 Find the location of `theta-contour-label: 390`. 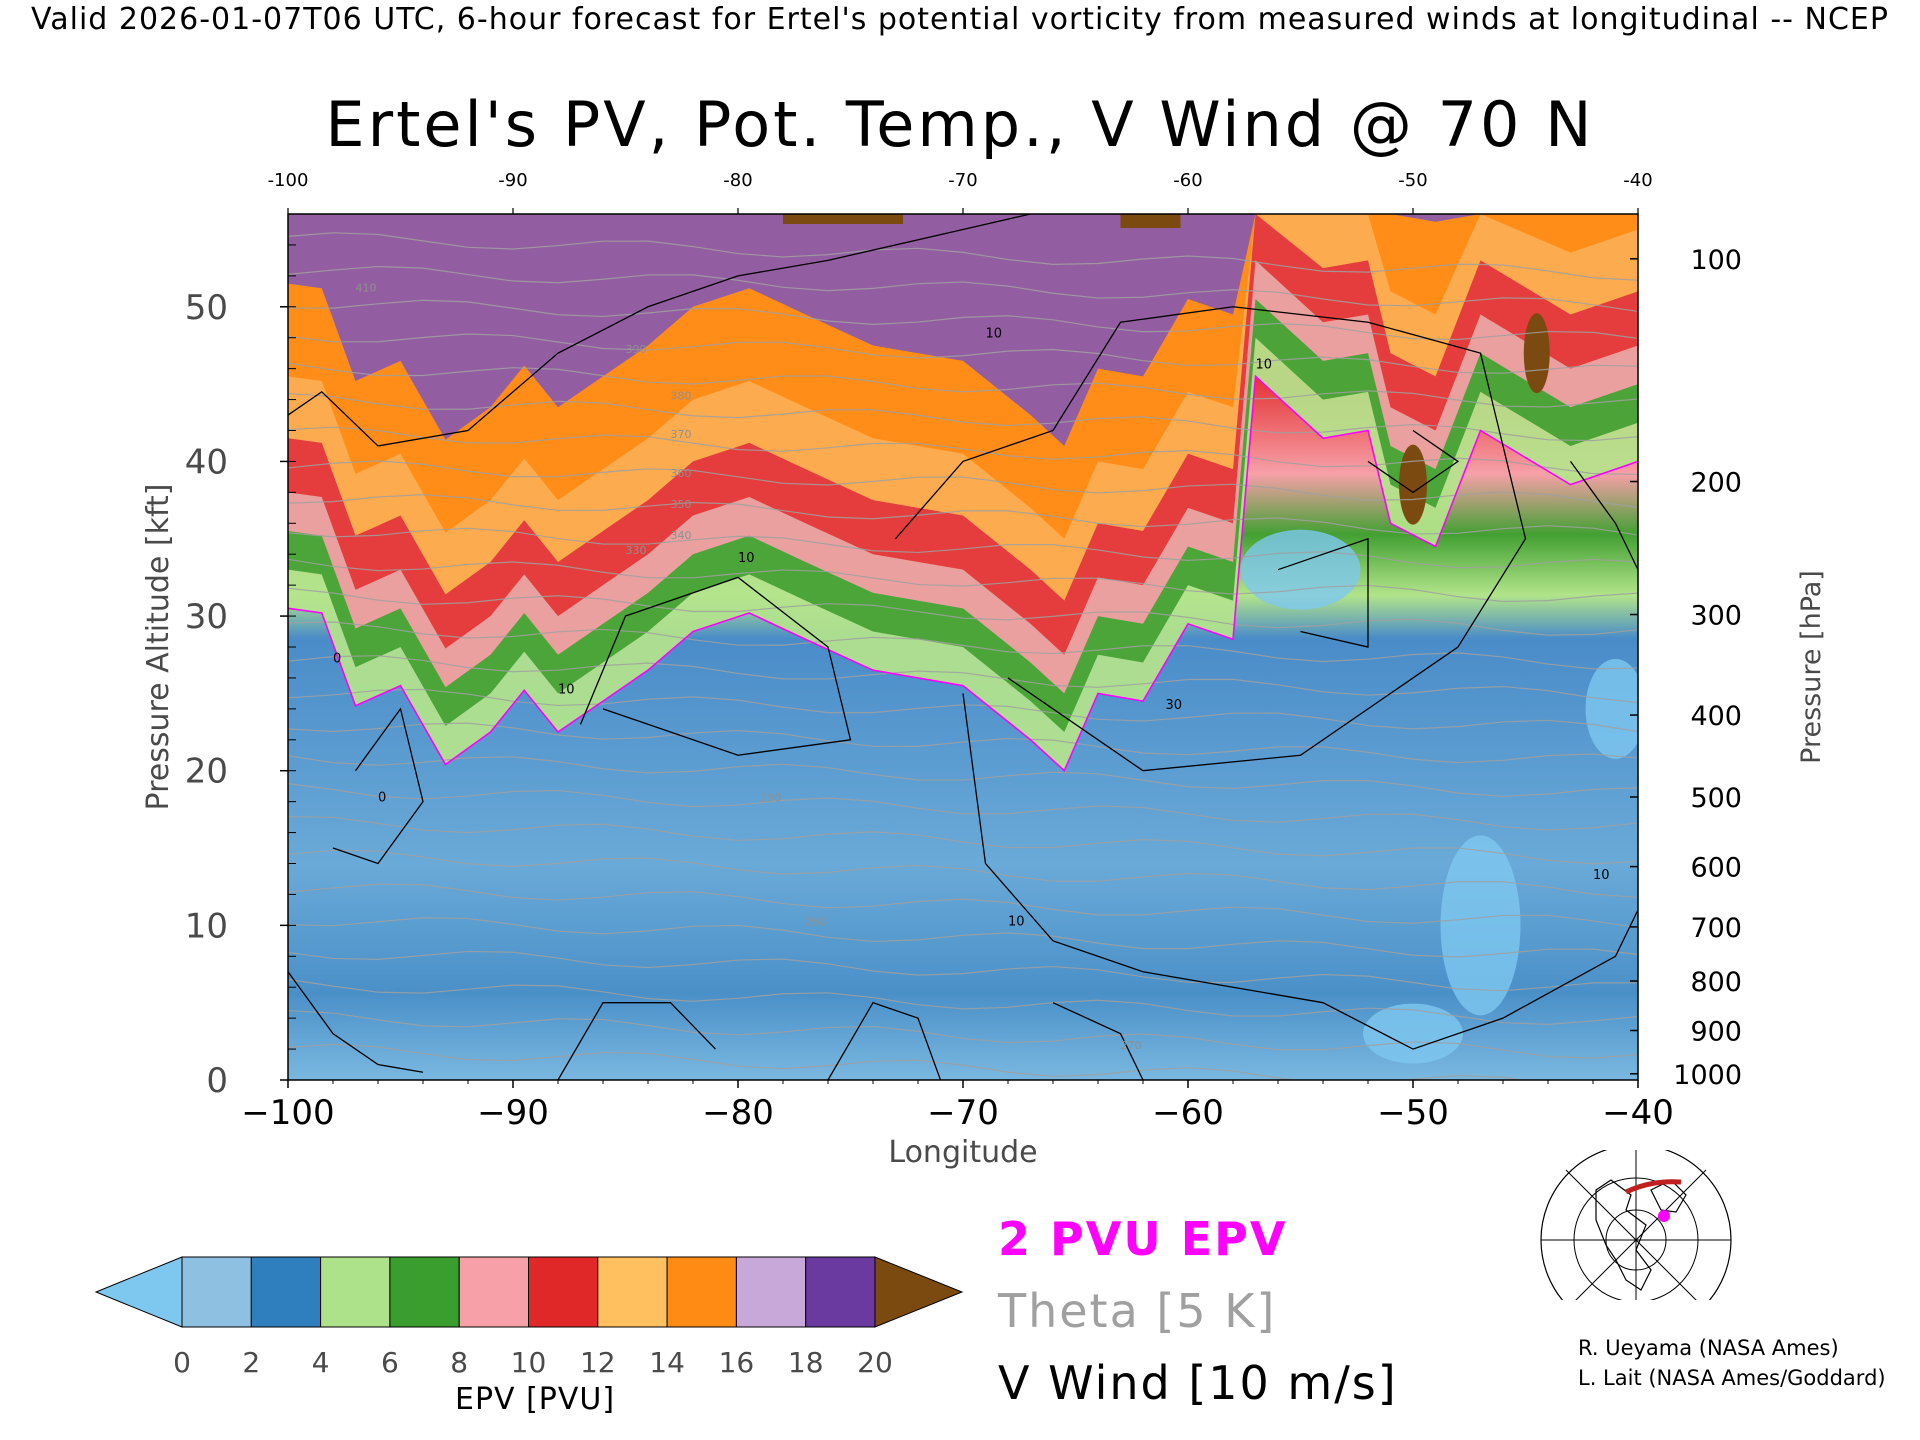

theta-contour-label: 390 is located at coordinates (636, 349).